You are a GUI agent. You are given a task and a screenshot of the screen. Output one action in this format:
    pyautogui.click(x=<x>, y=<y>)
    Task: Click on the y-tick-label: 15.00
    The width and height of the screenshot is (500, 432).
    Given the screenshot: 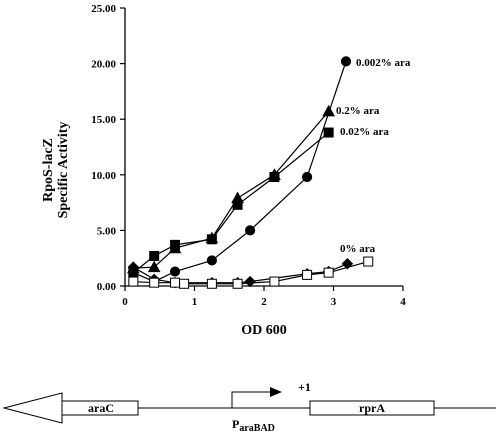 What is the action you would take?
    pyautogui.click(x=103, y=120)
    